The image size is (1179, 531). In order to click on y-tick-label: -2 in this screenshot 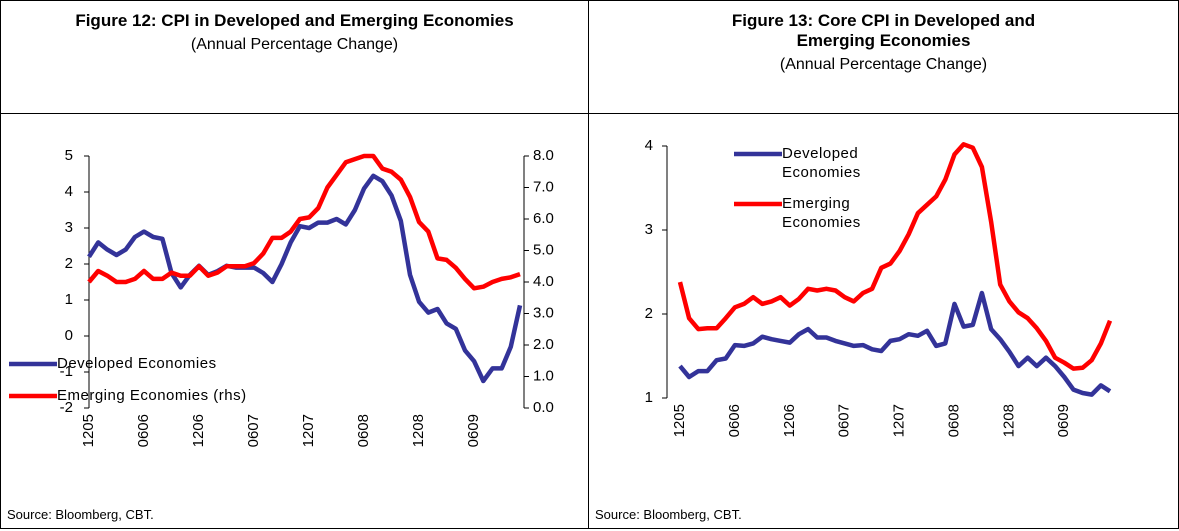, I will do `click(66, 407)`.